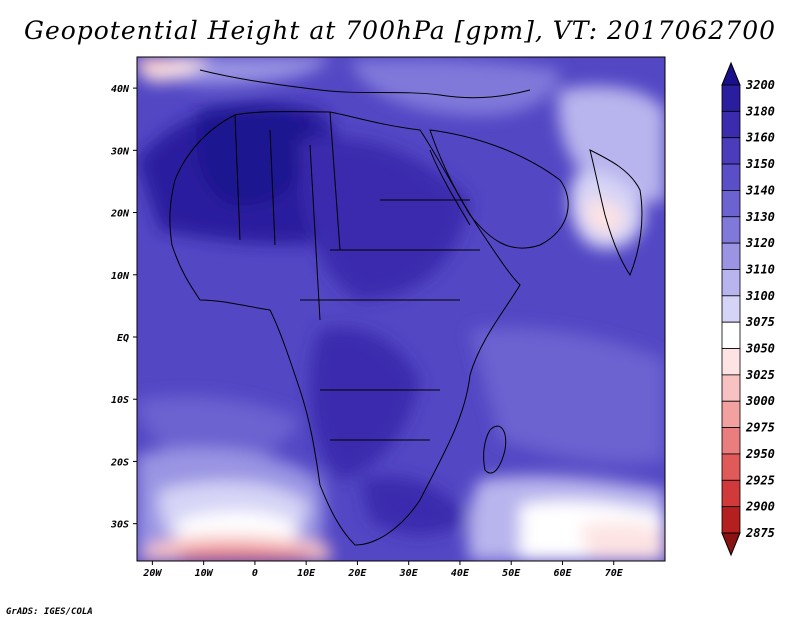 This screenshot has width=800, height=618. What do you see at coordinates (760, 533) in the screenshot?
I see `colorbar-label: 2875` at bounding box center [760, 533].